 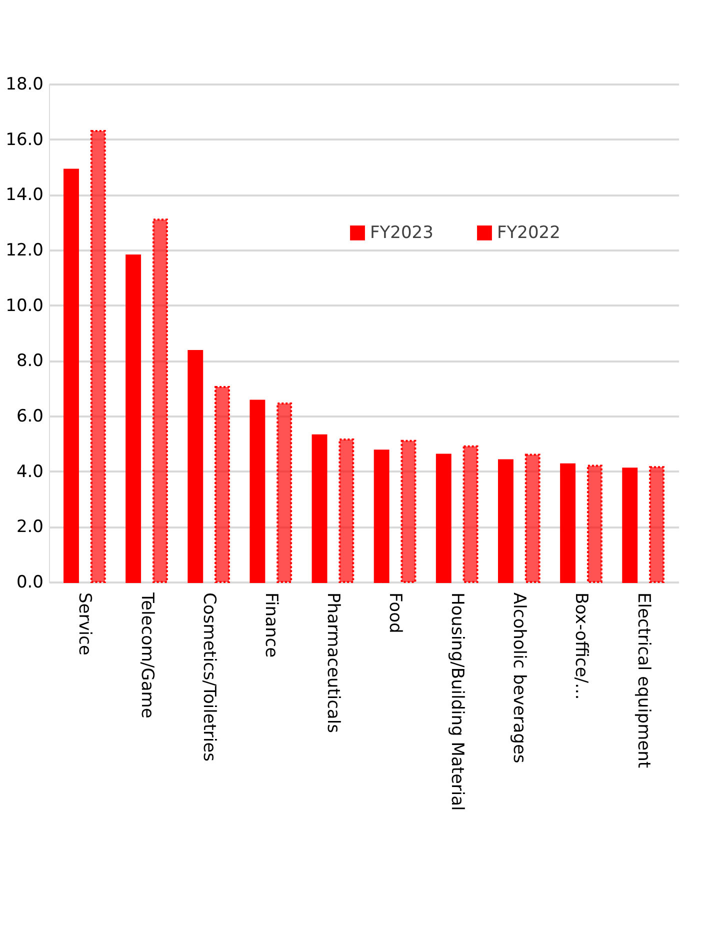 I want to click on y-tick-label: 6.0, so click(x=30, y=416).